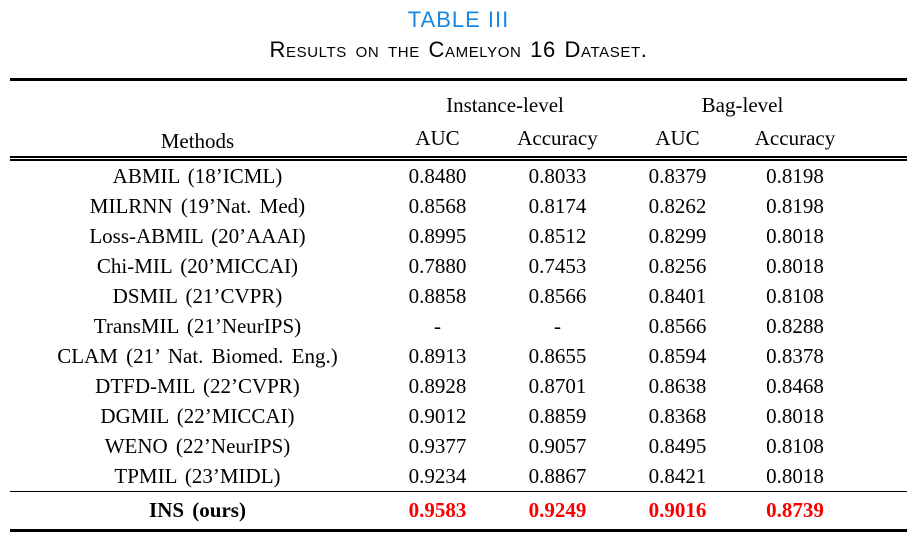  I want to click on header-subcolumn-row: AUC Accuracy AUC Accuracy, so click(458, 140).